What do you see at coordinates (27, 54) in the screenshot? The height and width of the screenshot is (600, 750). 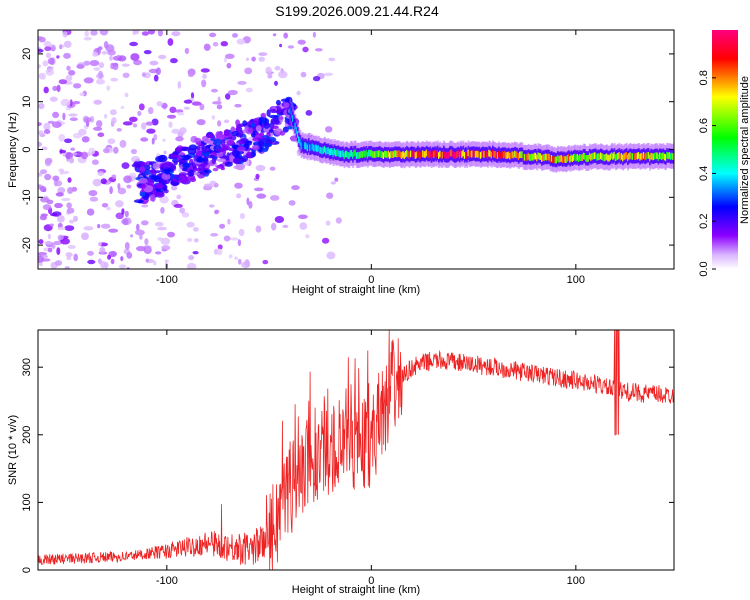 I see `y-tick-label: 20` at bounding box center [27, 54].